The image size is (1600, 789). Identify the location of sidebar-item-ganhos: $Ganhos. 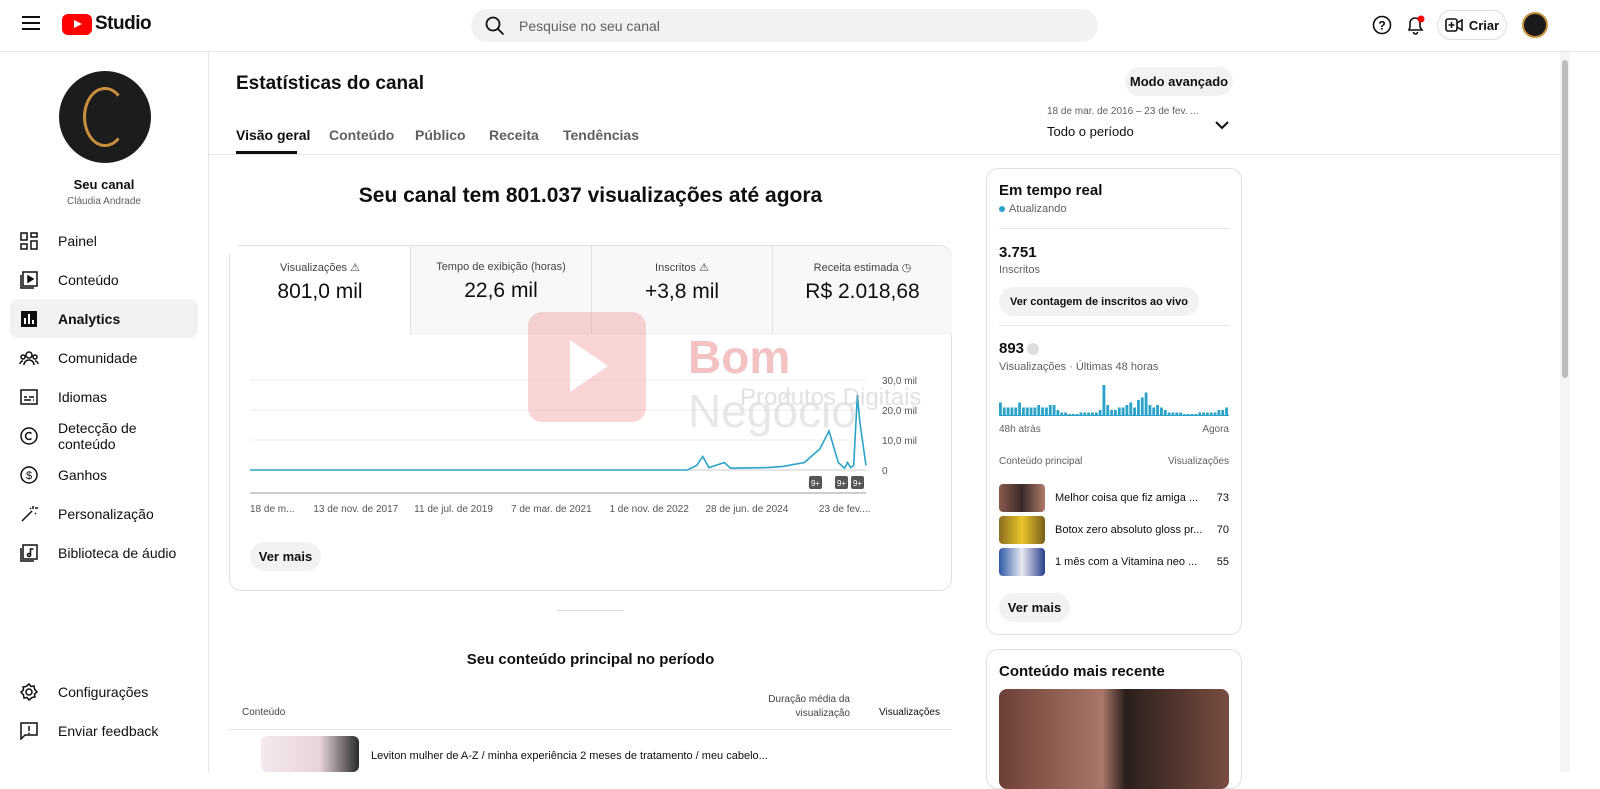
(104, 474).